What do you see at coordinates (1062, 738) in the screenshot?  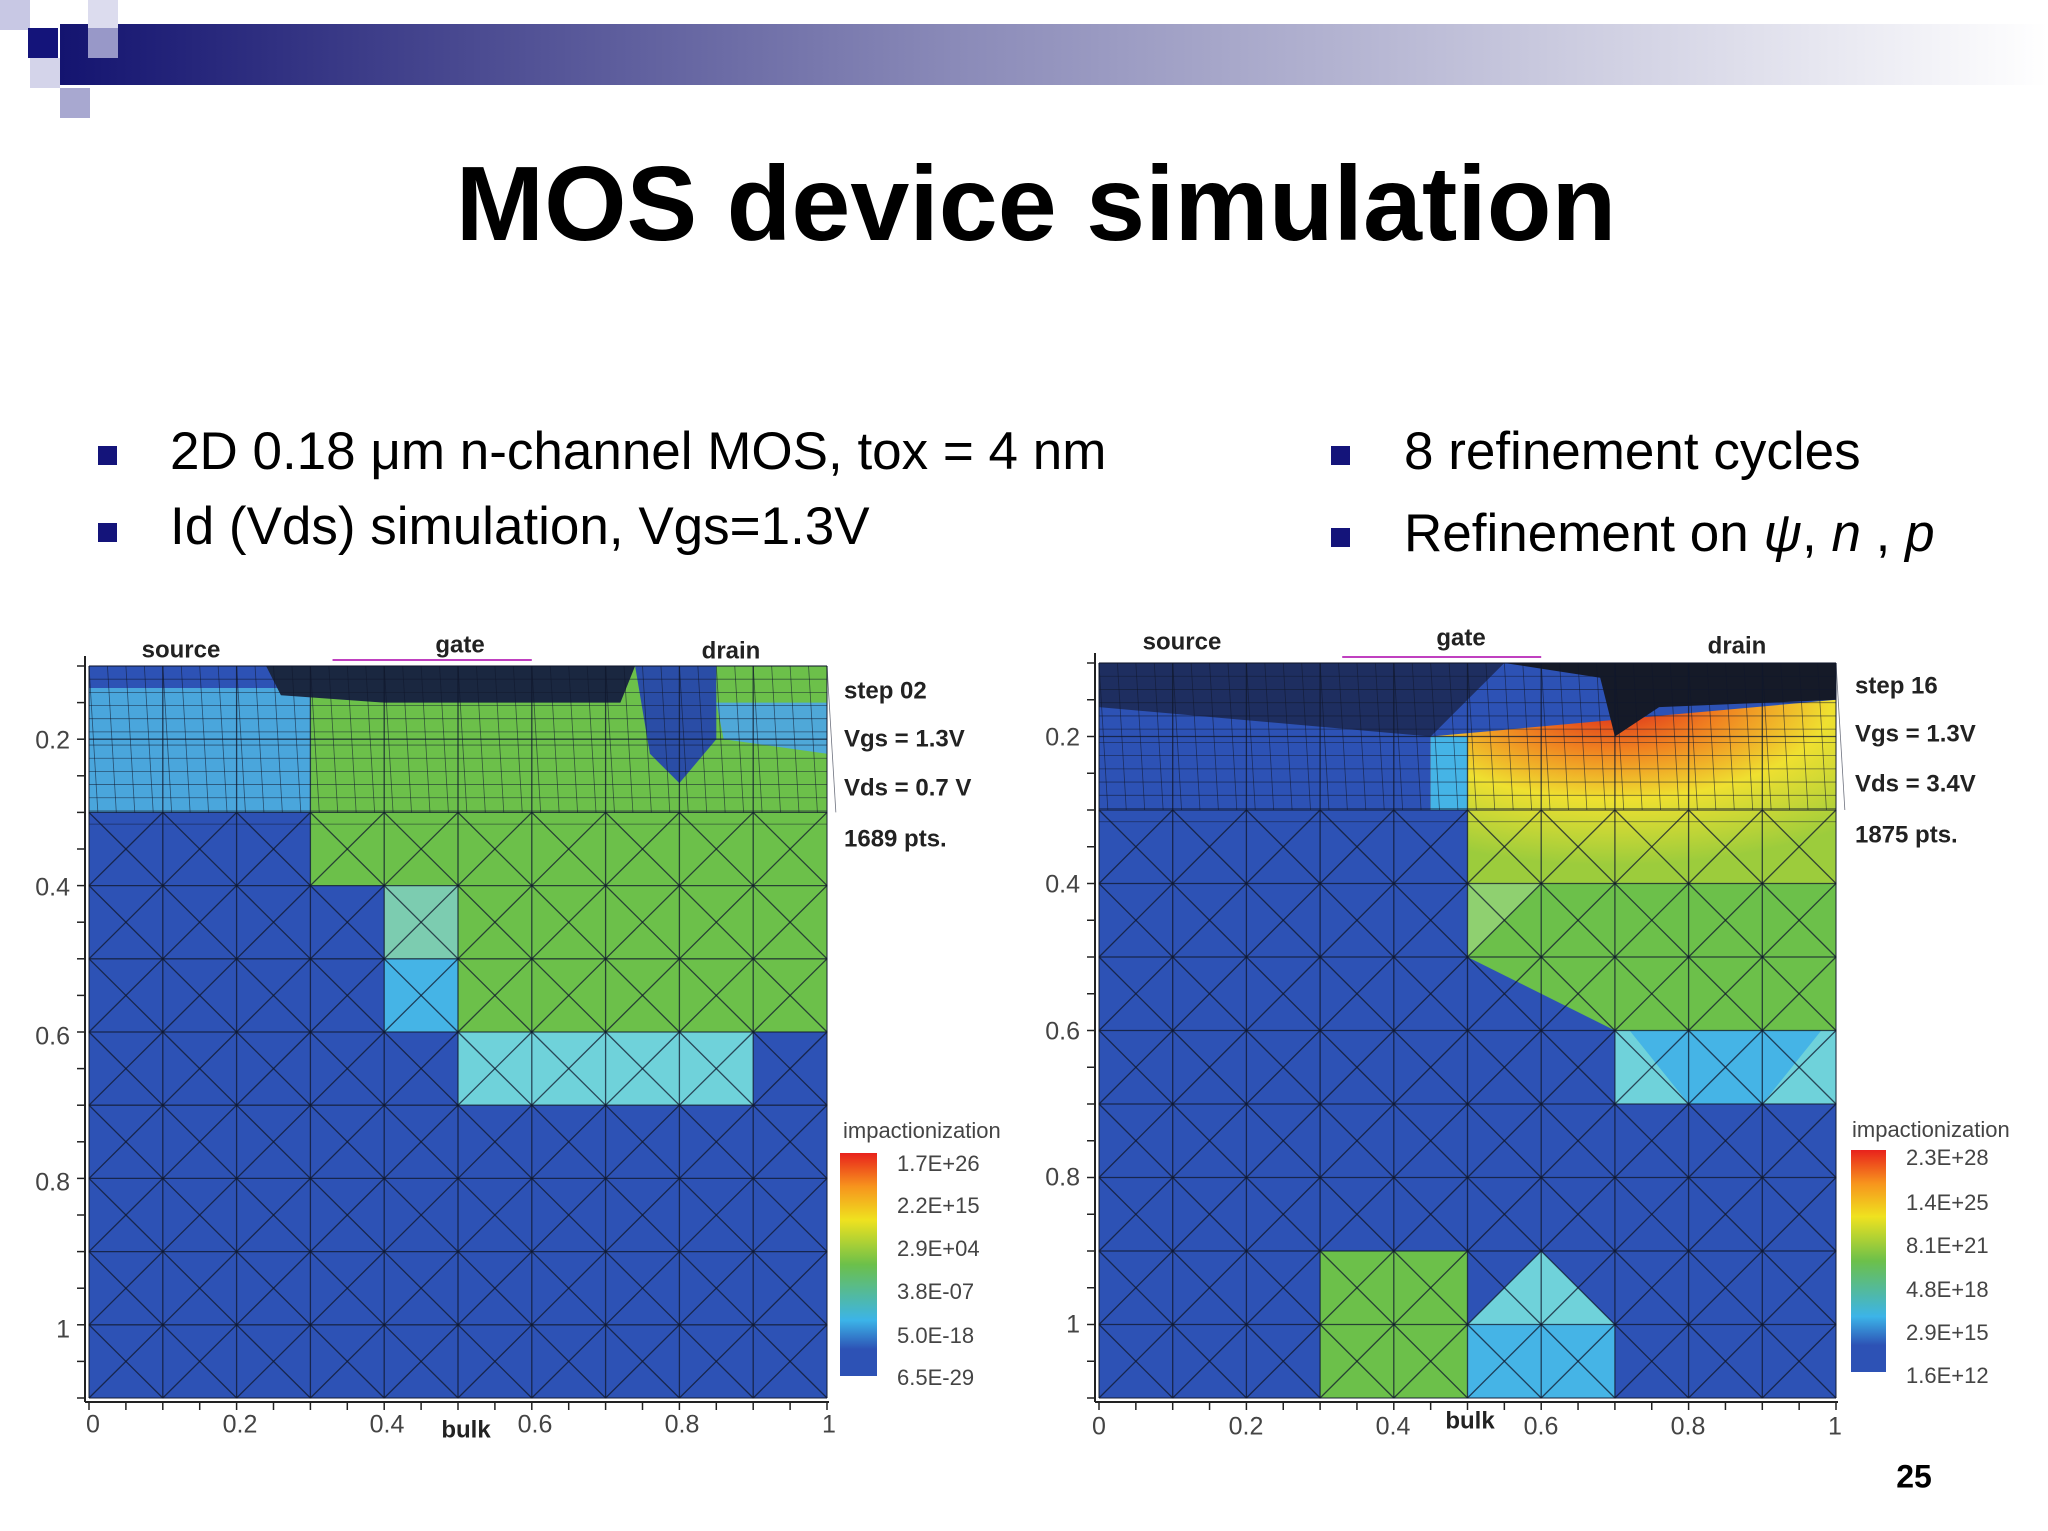 I see `y-tick-label: 0.2` at bounding box center [1062, 738].